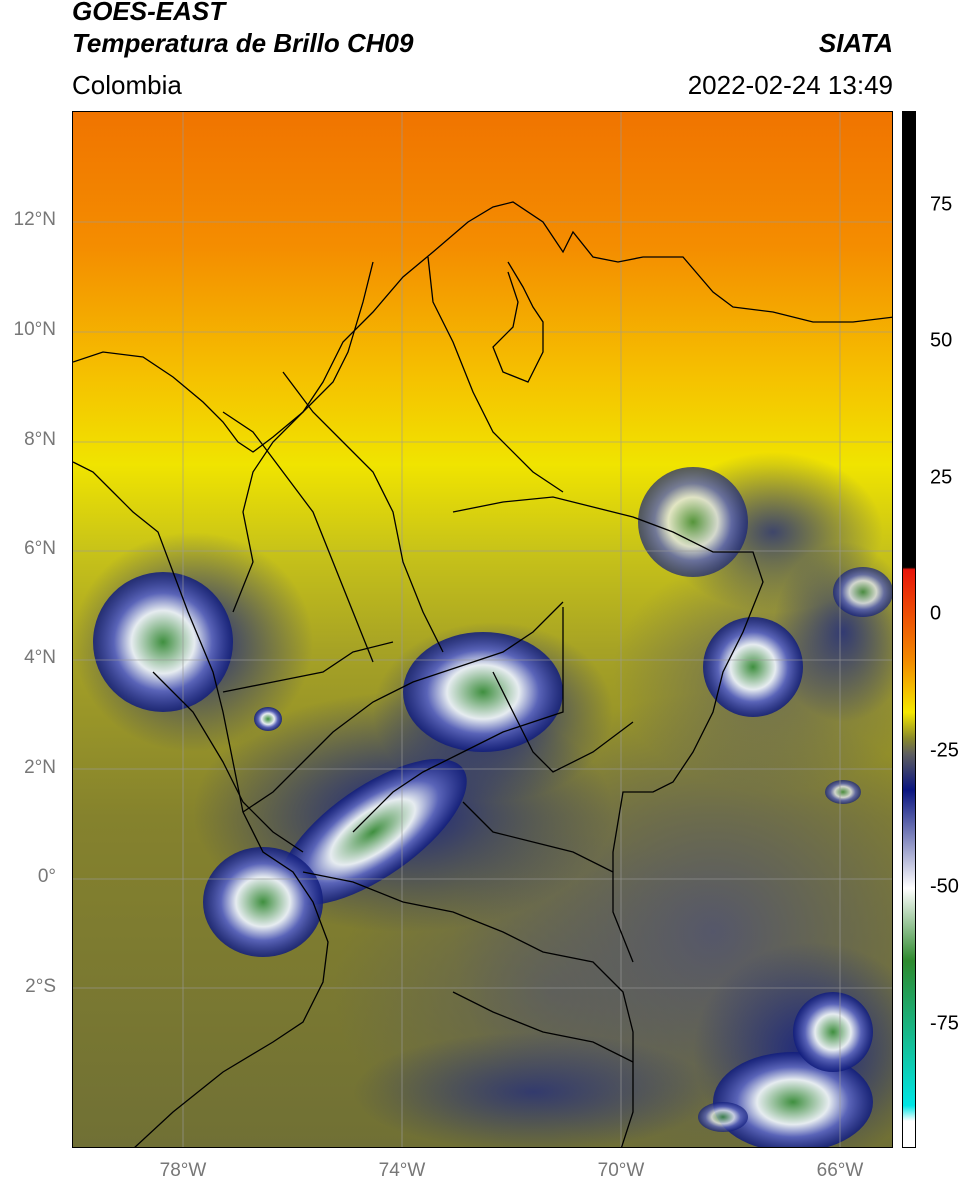  I want to click on colorbar-tick: 25, so click(941, 477).